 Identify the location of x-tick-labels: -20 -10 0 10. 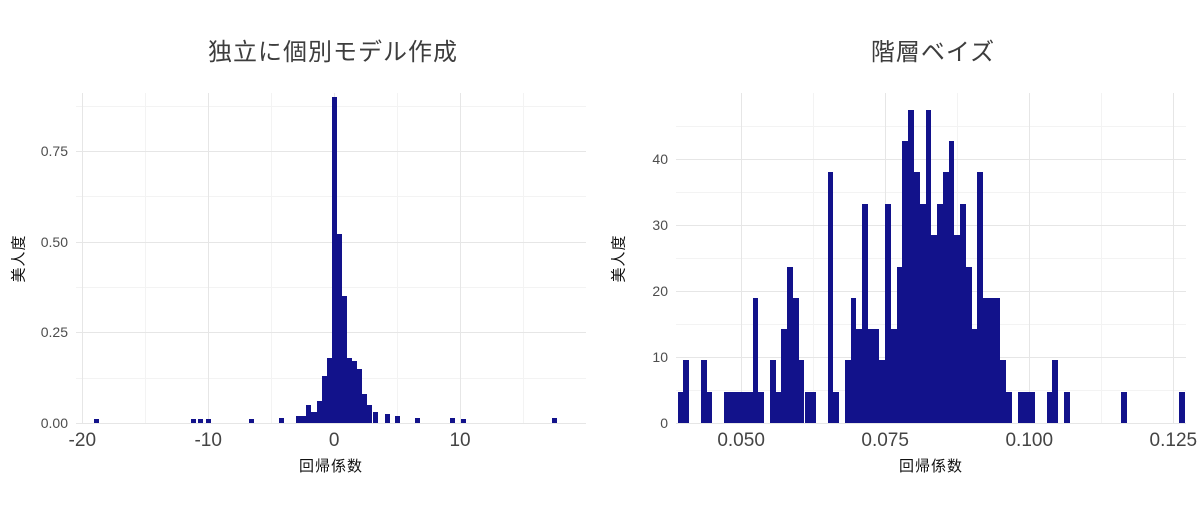
(327, 439).